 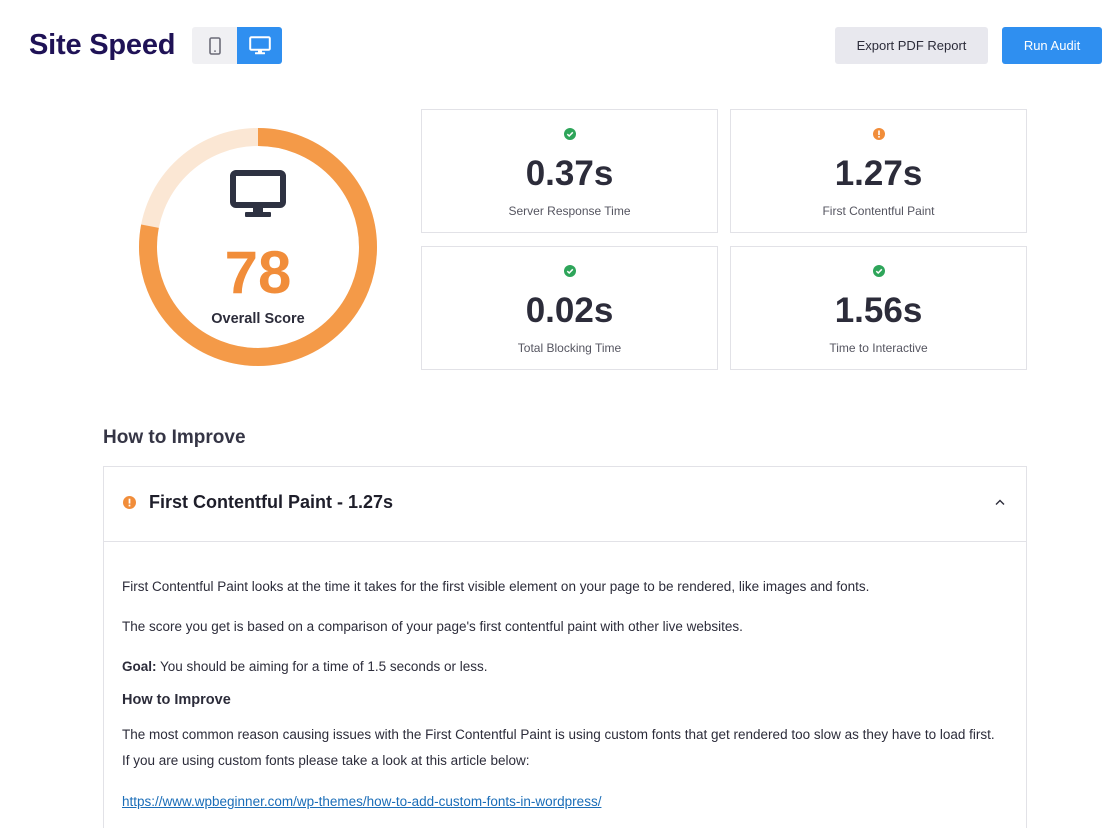 I want to click on metric-value: 1.27s, so click(x=878, y=173).